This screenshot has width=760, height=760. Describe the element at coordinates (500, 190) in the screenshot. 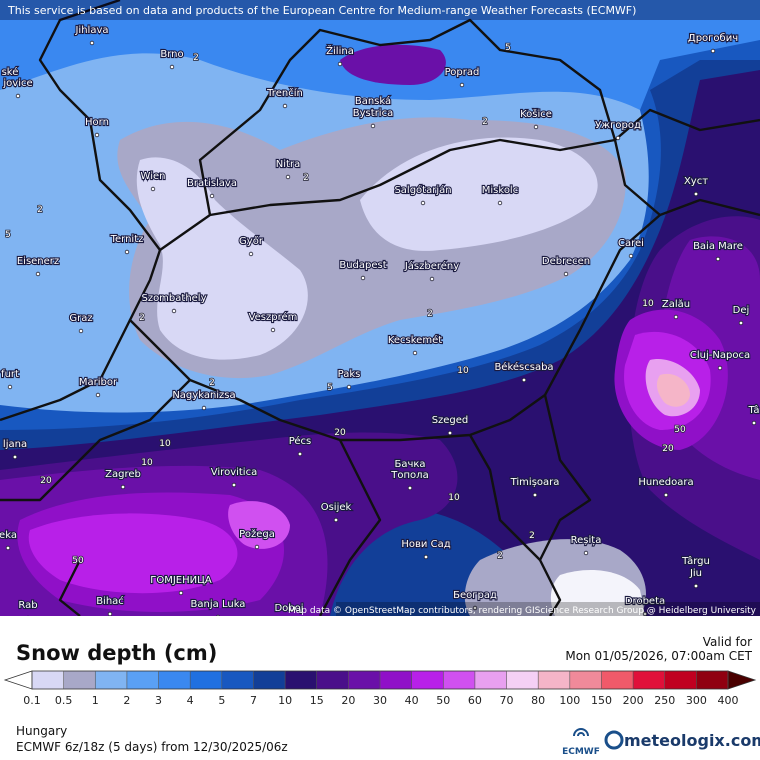

I see `city-label: Miskolc` at that location.